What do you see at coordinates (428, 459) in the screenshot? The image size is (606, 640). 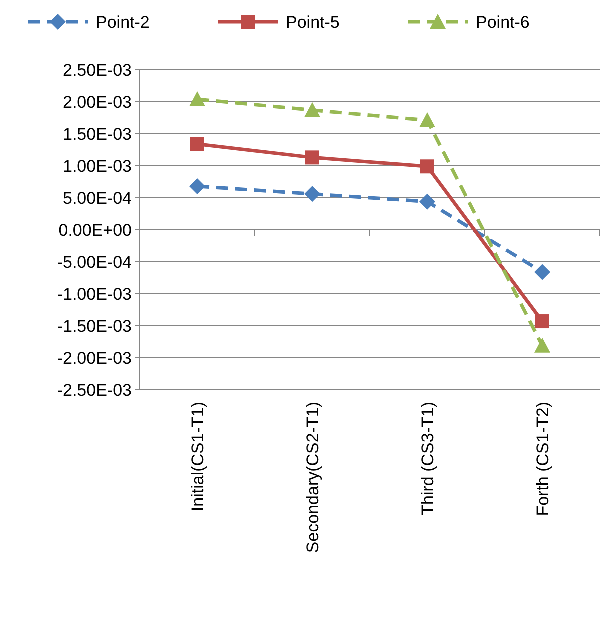 I see `x-tick-label: Third (CS3-T1)` at bounding box center [428, 459].